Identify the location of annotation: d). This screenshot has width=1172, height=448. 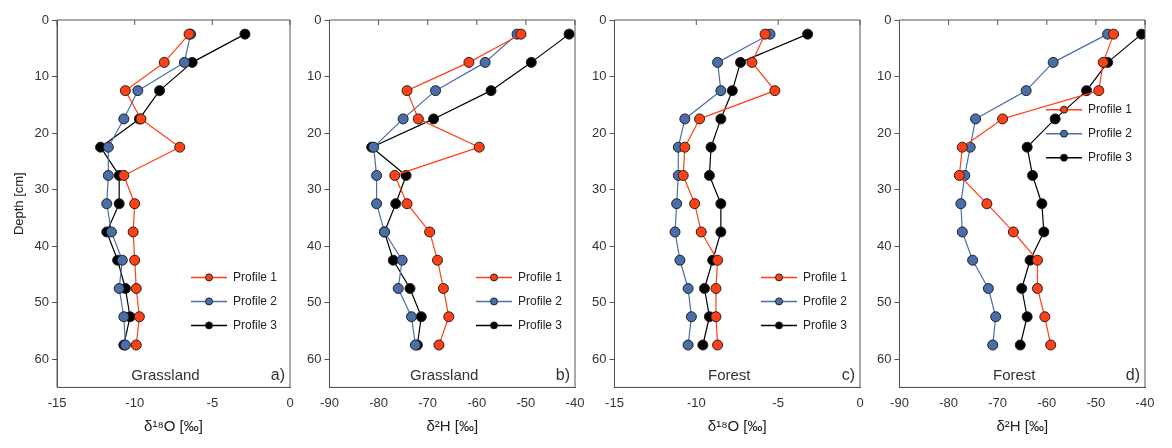
(1132, 374).